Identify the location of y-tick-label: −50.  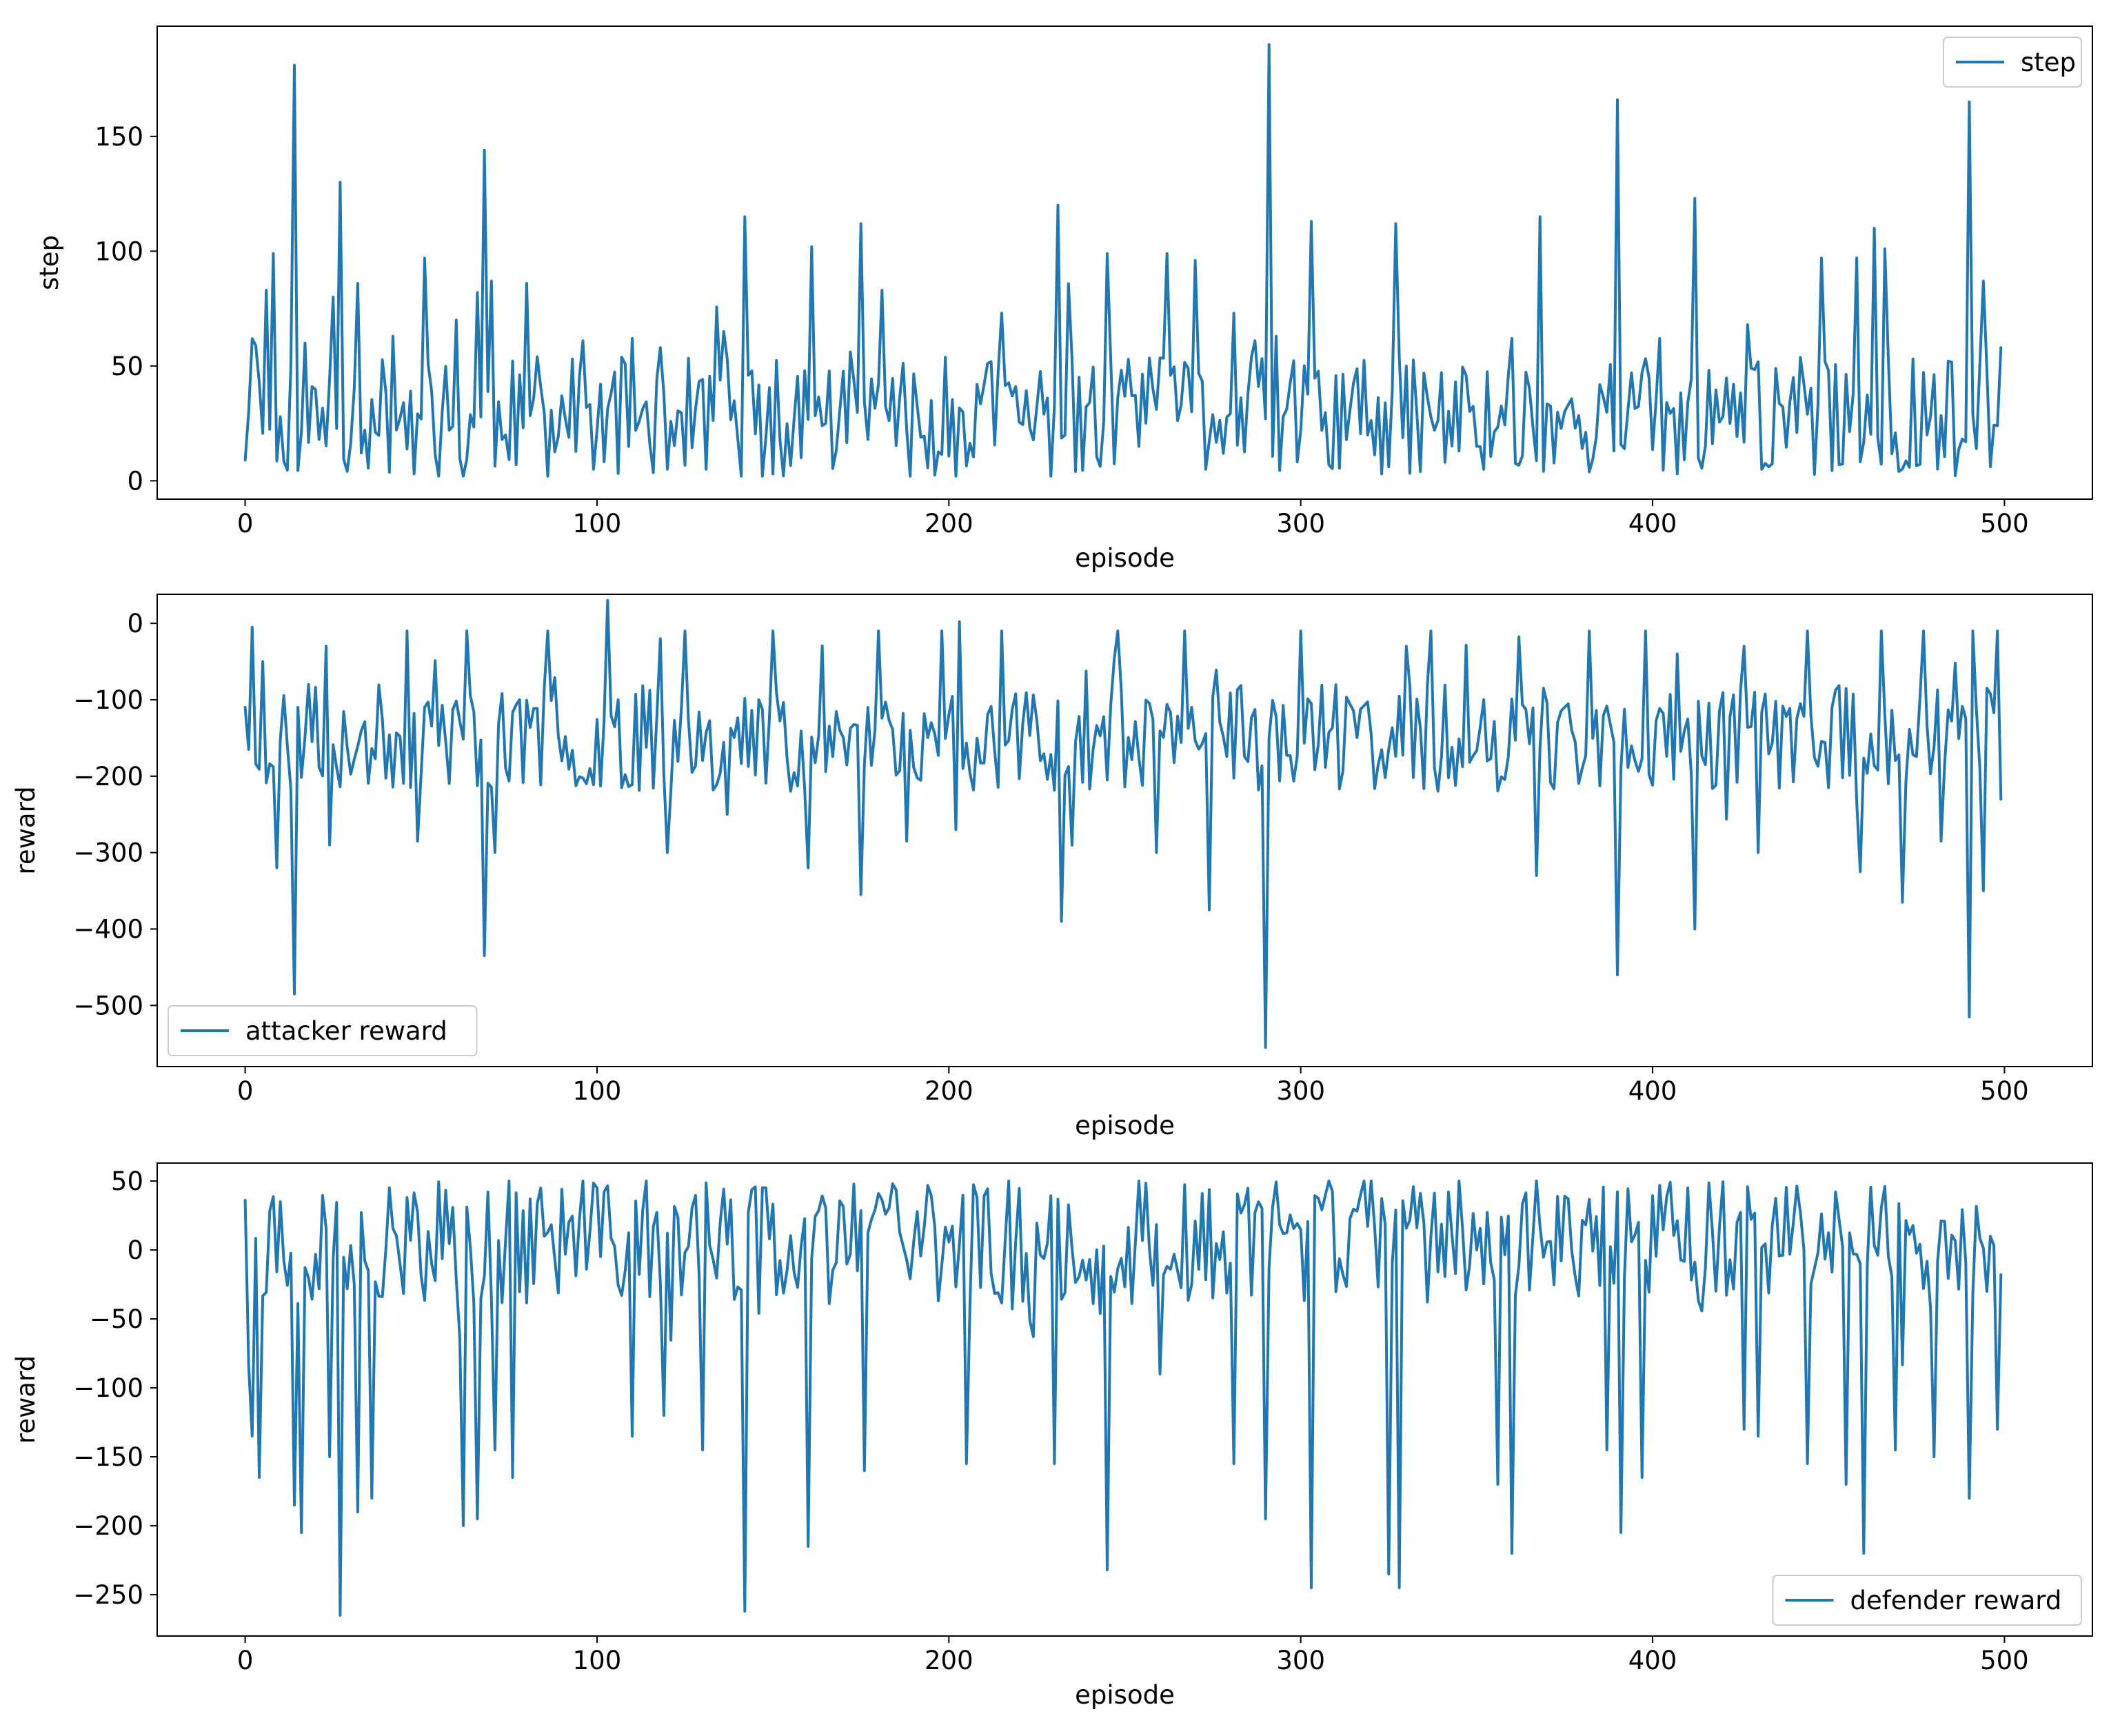
(116, 1319).